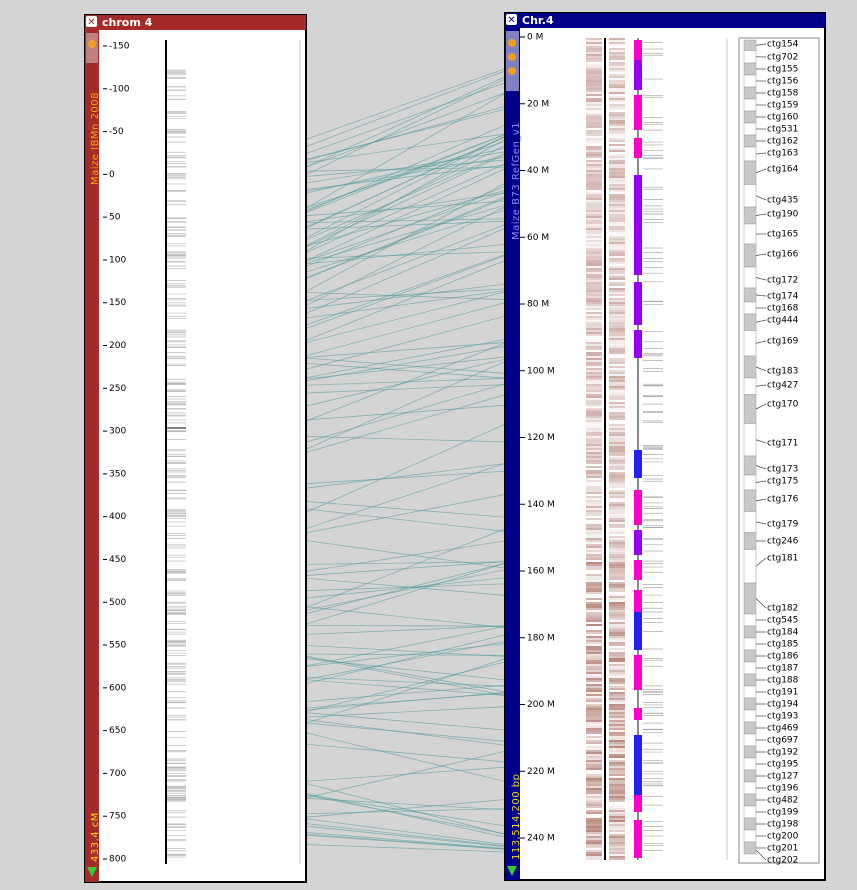 Image resolution: width=857 pixels, height=890 pixels. Describe the element at coordinates (516, 817) in the screenshot. I see `right-length: 113,514,200 bp` at that location.